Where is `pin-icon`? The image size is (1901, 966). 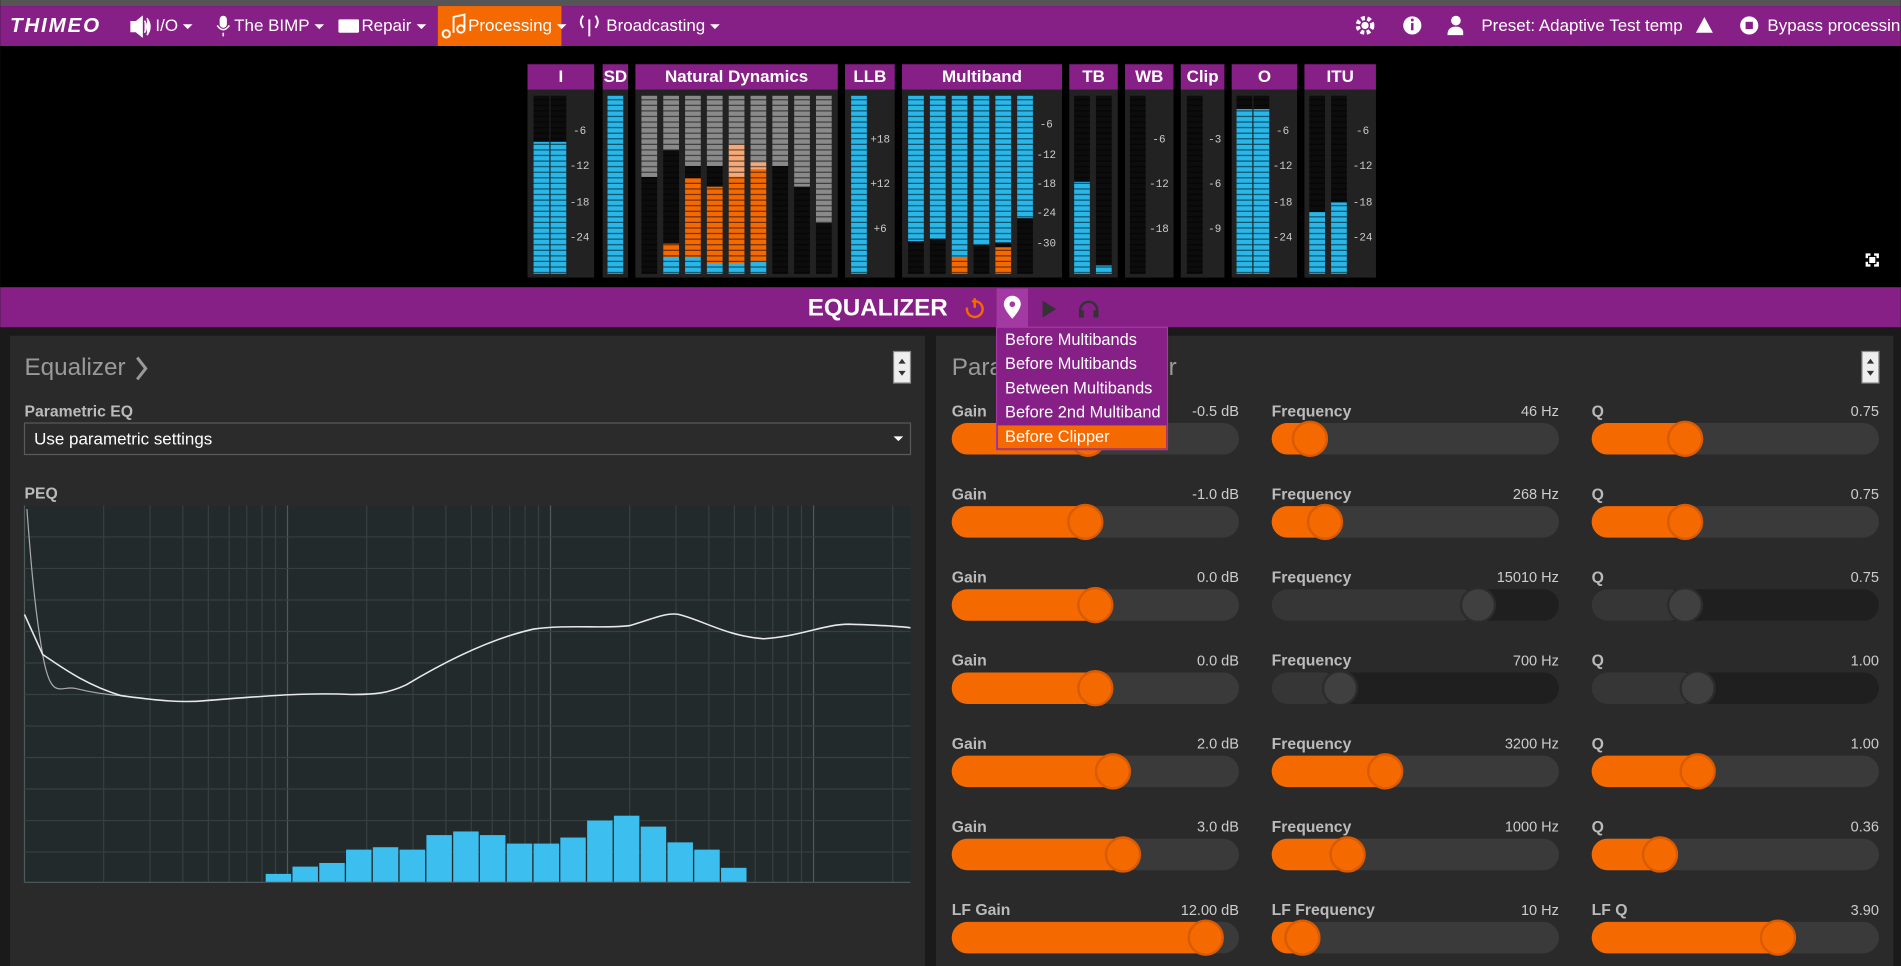 pin-icon is located at coordinates (1012, 307).